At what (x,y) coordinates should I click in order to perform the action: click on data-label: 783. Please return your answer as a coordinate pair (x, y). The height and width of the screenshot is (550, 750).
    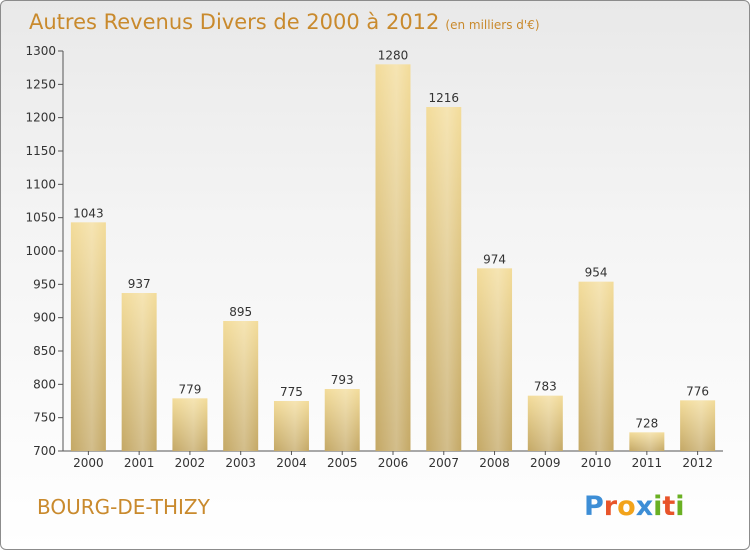
    Looking at the image, I should click on (545, 387).